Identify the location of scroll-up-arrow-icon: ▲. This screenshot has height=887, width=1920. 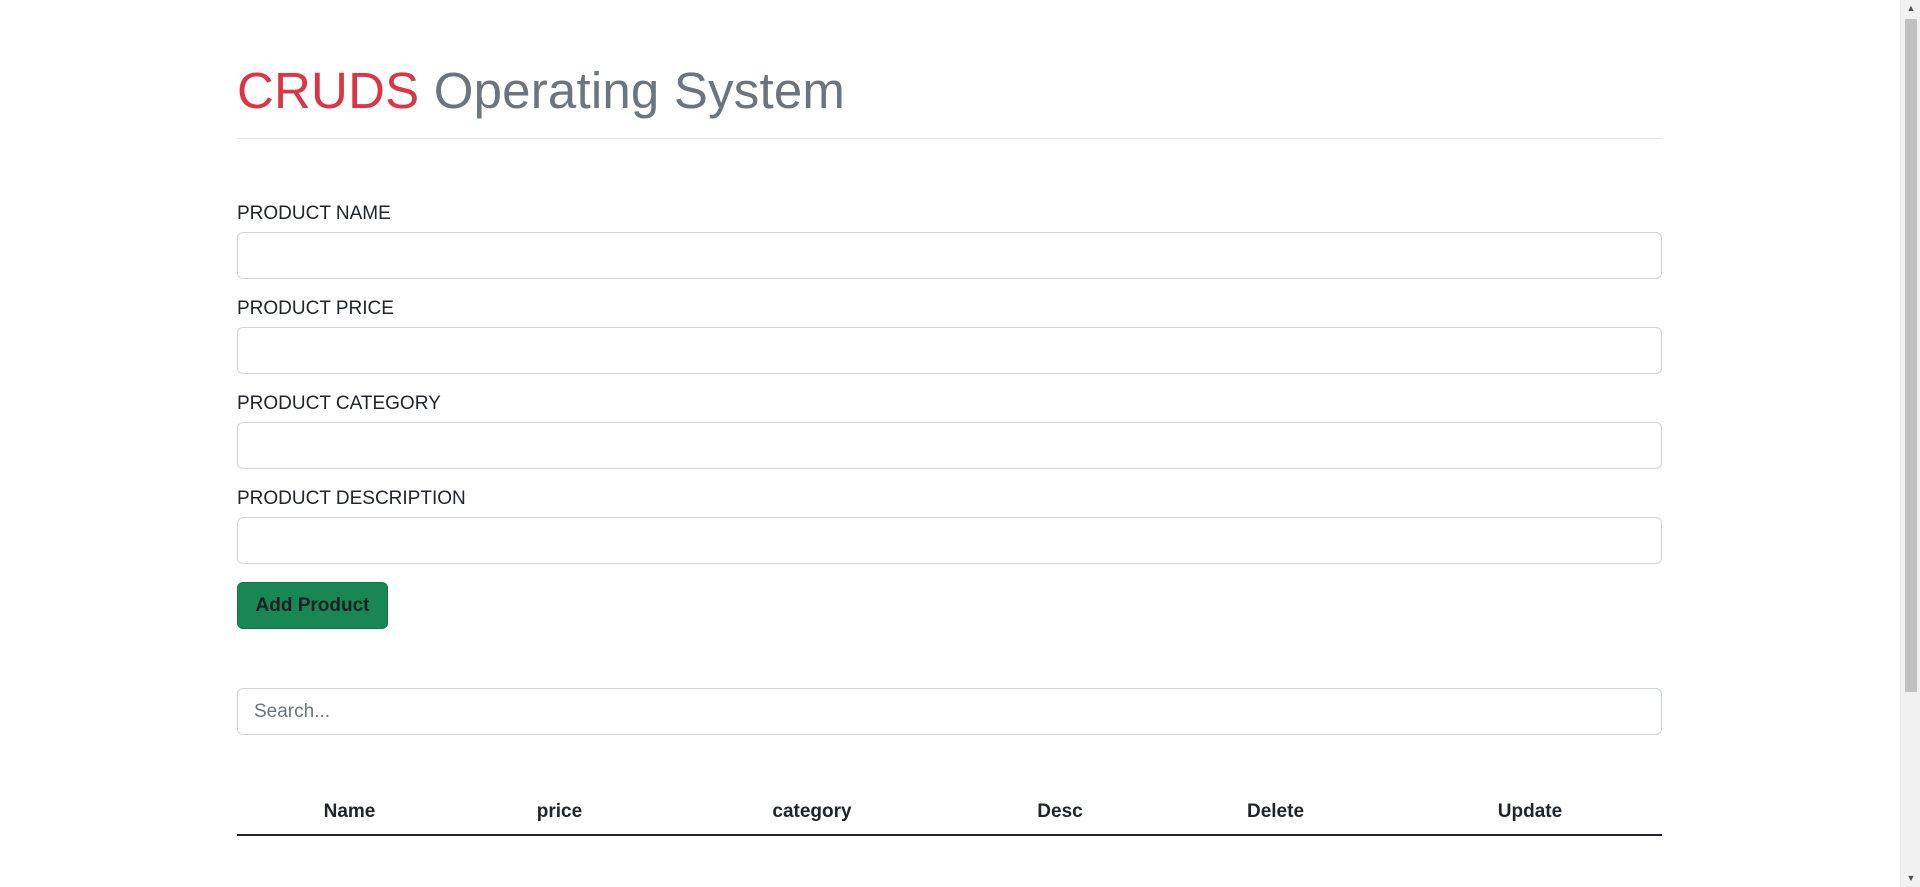
(1911, 8).